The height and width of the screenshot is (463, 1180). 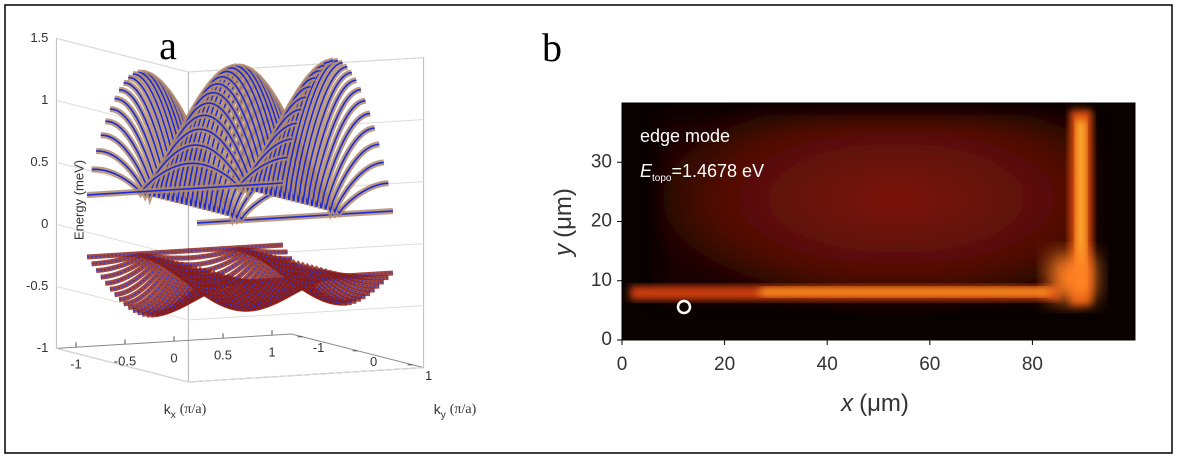 I want to click on y-tick-label: 20, so click(x=601, y=221).